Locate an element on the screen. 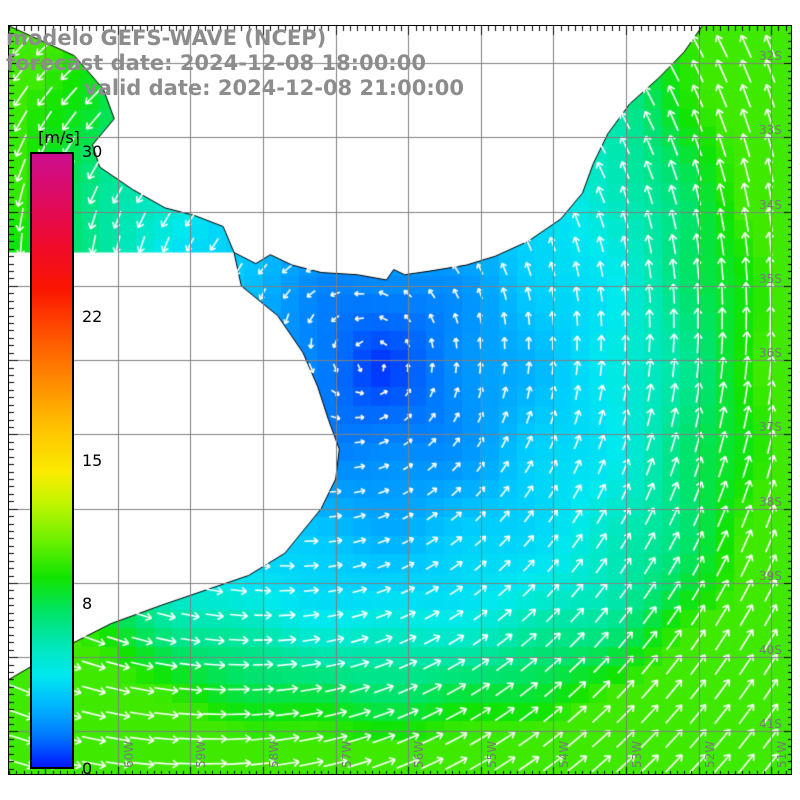 The image size is (800, 800). colorbar-tick-0: 0 is located at coordinates (87, 768).